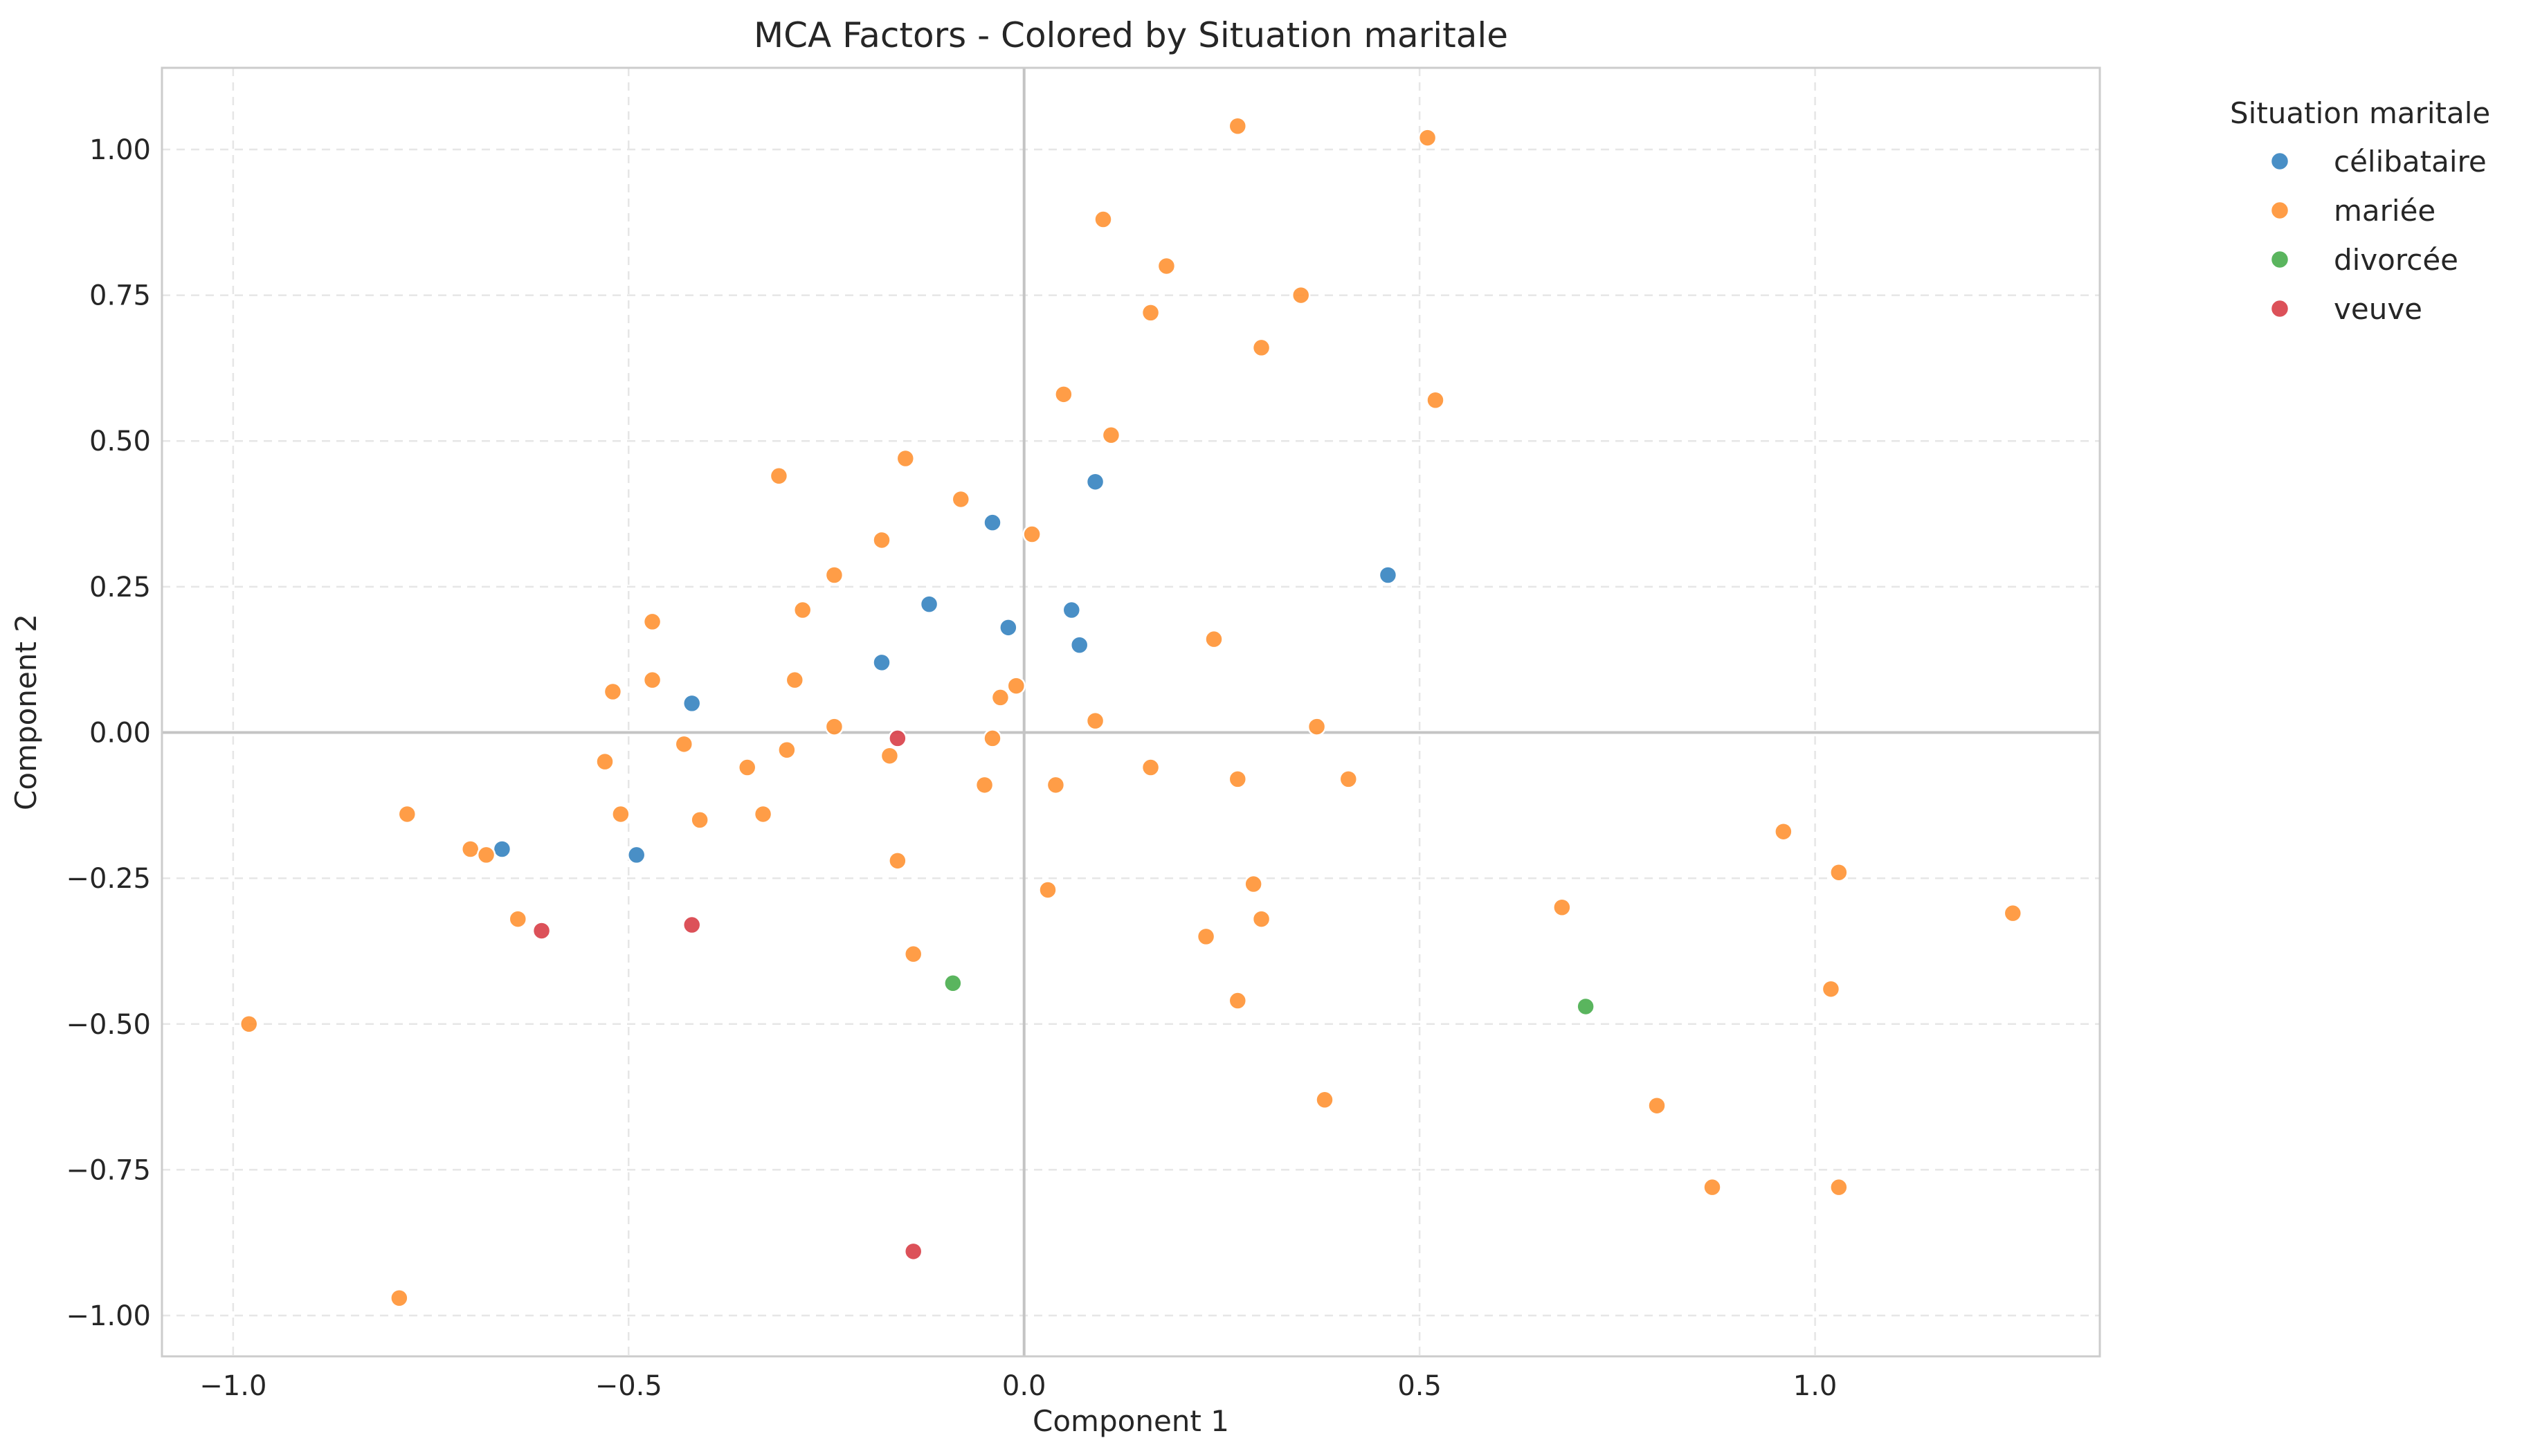 The height and width of the screenshot is (1456, 2522). I want to click on y-tick-label: 0.50, so click(120, 441).